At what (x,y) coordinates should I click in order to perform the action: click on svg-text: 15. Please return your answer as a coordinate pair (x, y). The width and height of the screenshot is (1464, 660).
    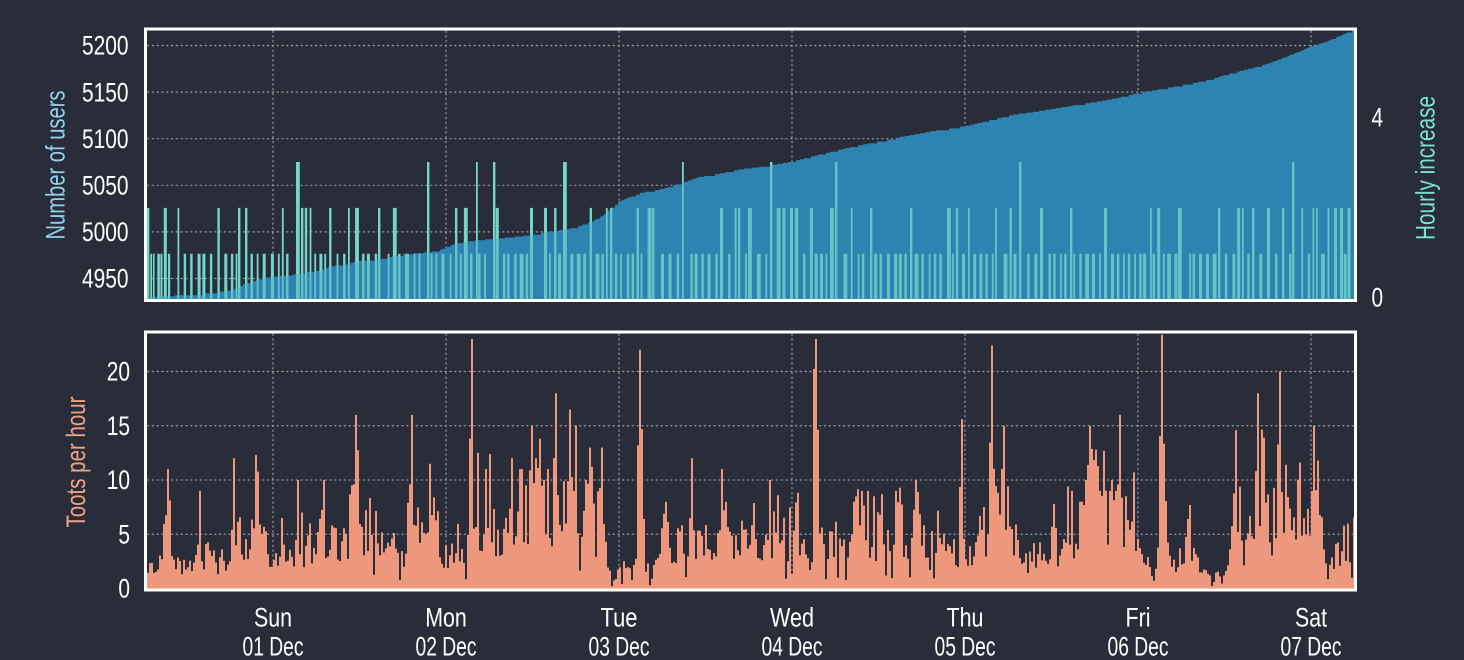
    Looking at the image, I should click on (118, 426).